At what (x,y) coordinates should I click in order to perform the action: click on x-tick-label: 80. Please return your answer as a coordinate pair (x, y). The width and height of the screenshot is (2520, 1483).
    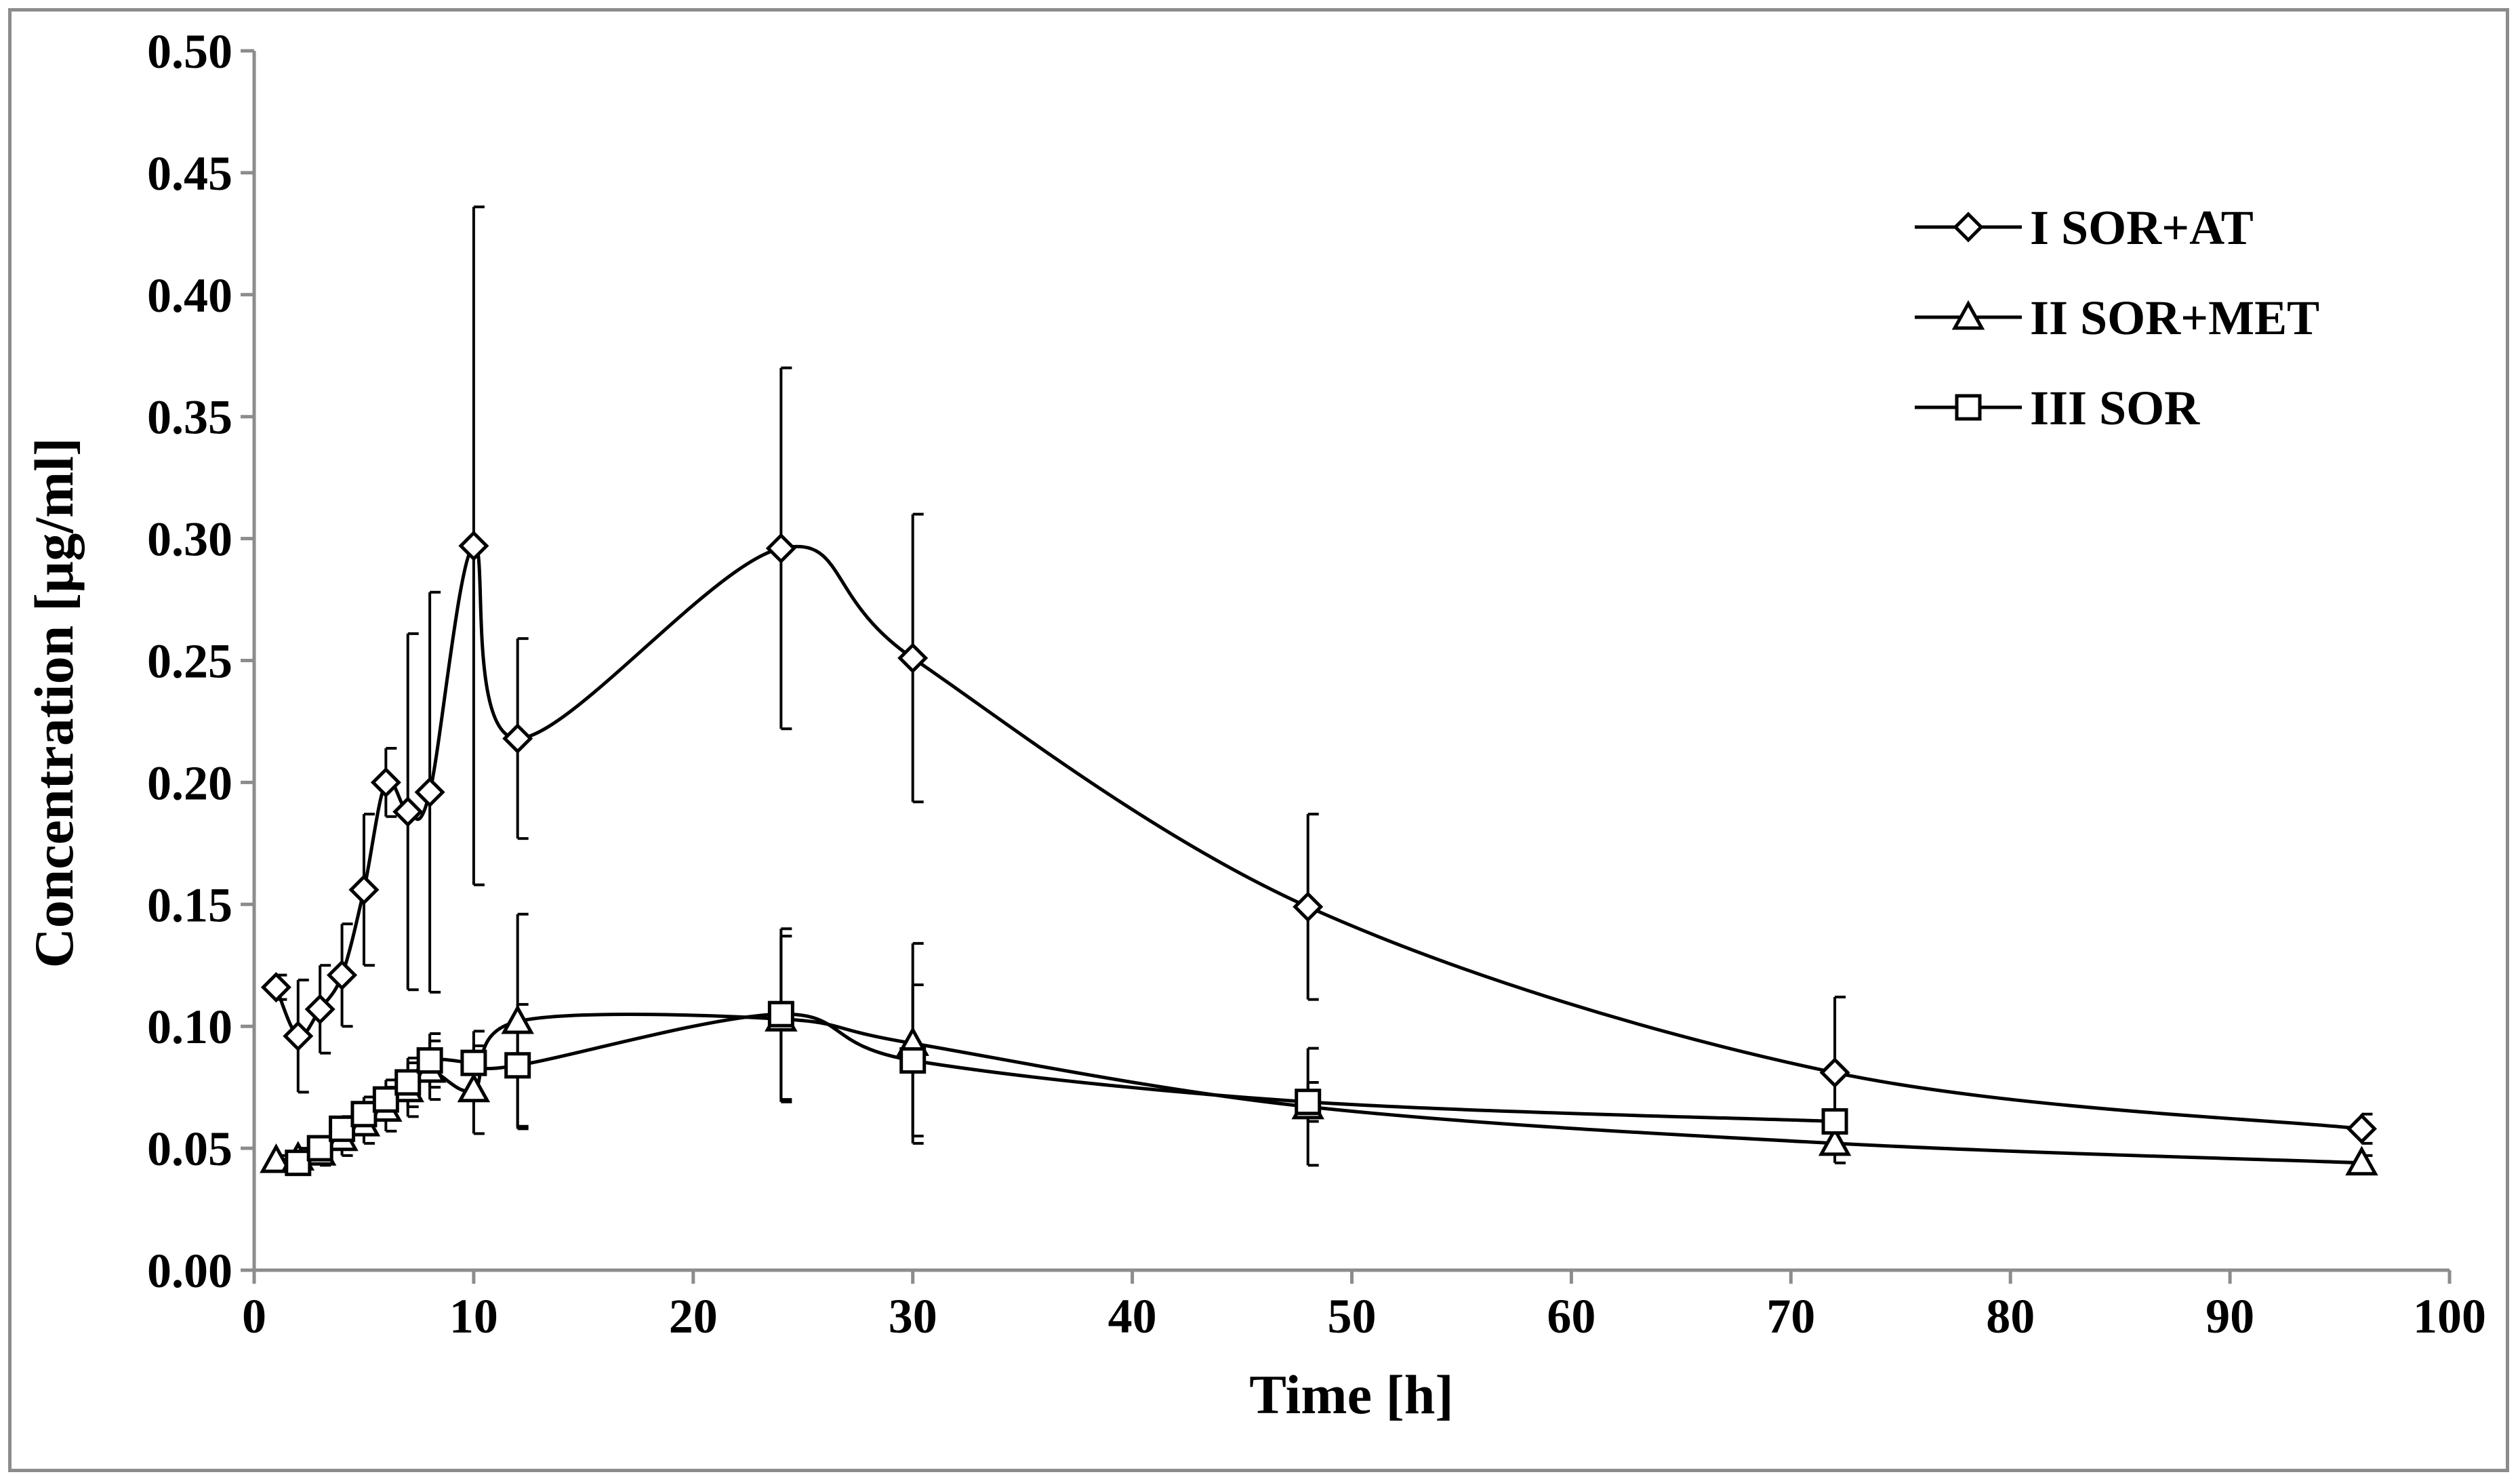
    Looking at the image, I should click on (2011, 1316).